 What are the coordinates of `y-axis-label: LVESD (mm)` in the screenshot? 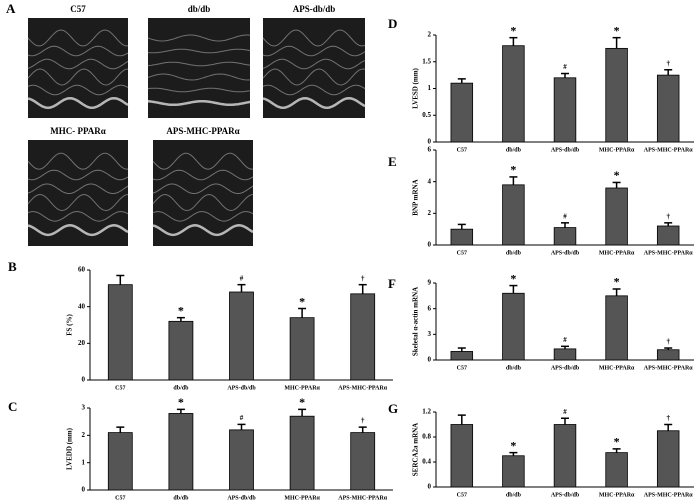 It's located at (416, 87).